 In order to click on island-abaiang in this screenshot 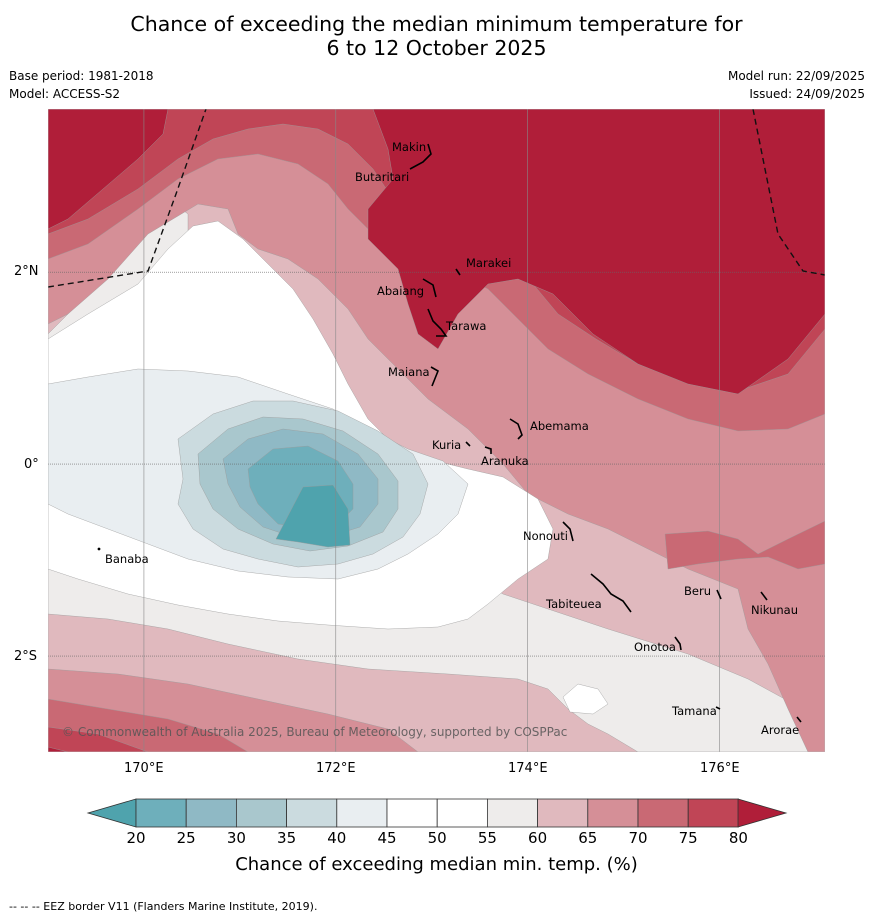, I will do `click(429, 288)`.